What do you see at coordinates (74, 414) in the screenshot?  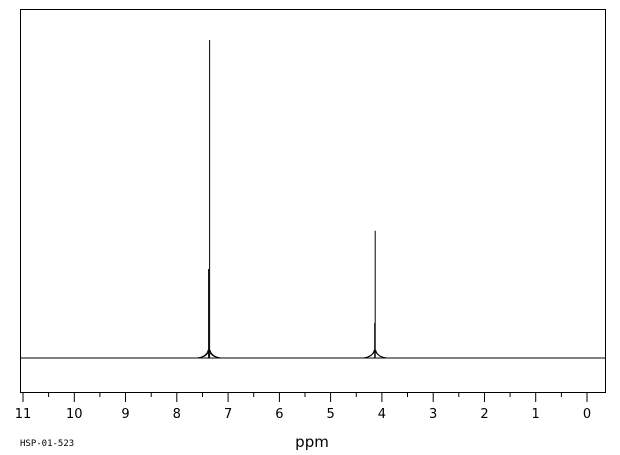 I see `x-tick-label: 10` at bounding box center [74, 414].